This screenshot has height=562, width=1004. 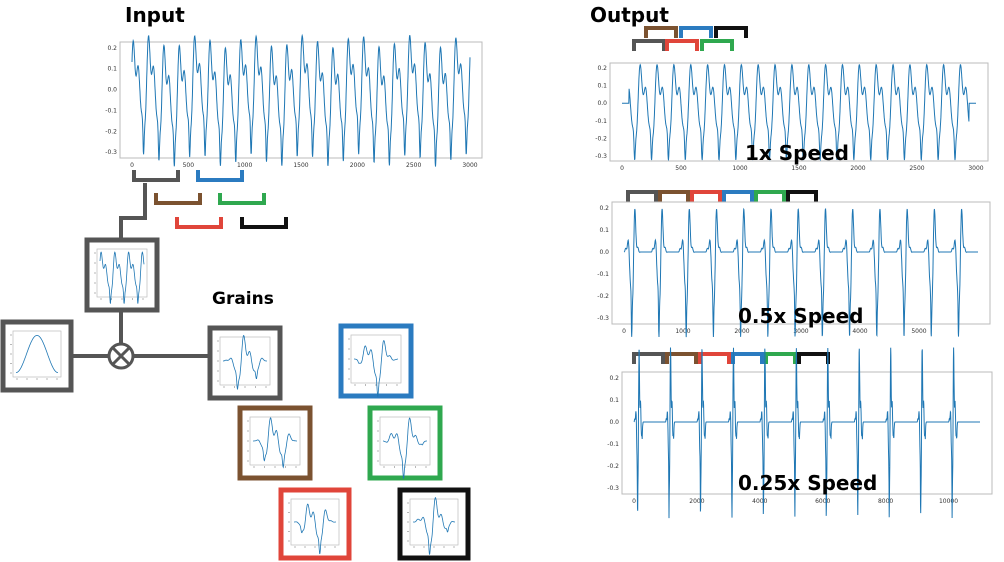 What do you see at coordinates (822, 501) in the screenshot?
I see `x-tick-label: 6000` at bounding box center [822, 501].